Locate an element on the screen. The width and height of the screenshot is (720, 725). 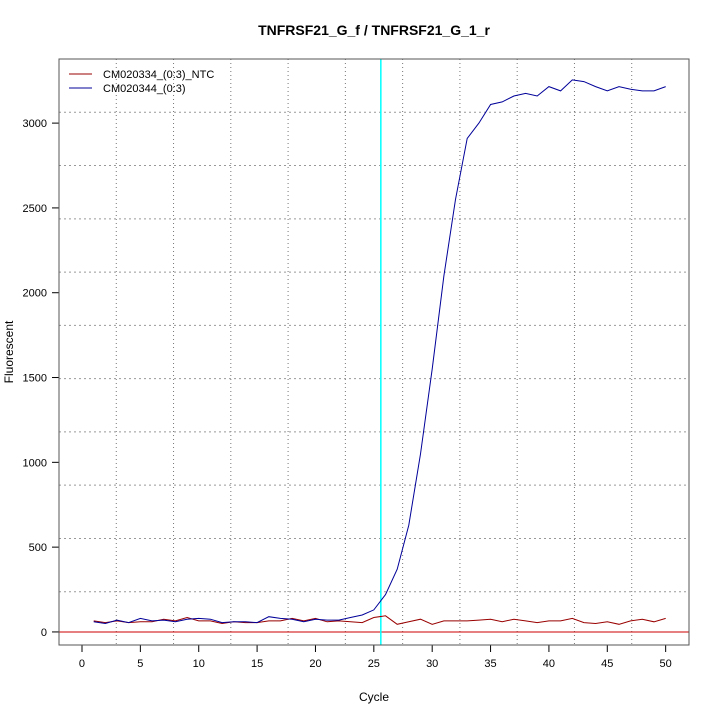
y-tick-label: 2000 is located at coordinates (35, 294).